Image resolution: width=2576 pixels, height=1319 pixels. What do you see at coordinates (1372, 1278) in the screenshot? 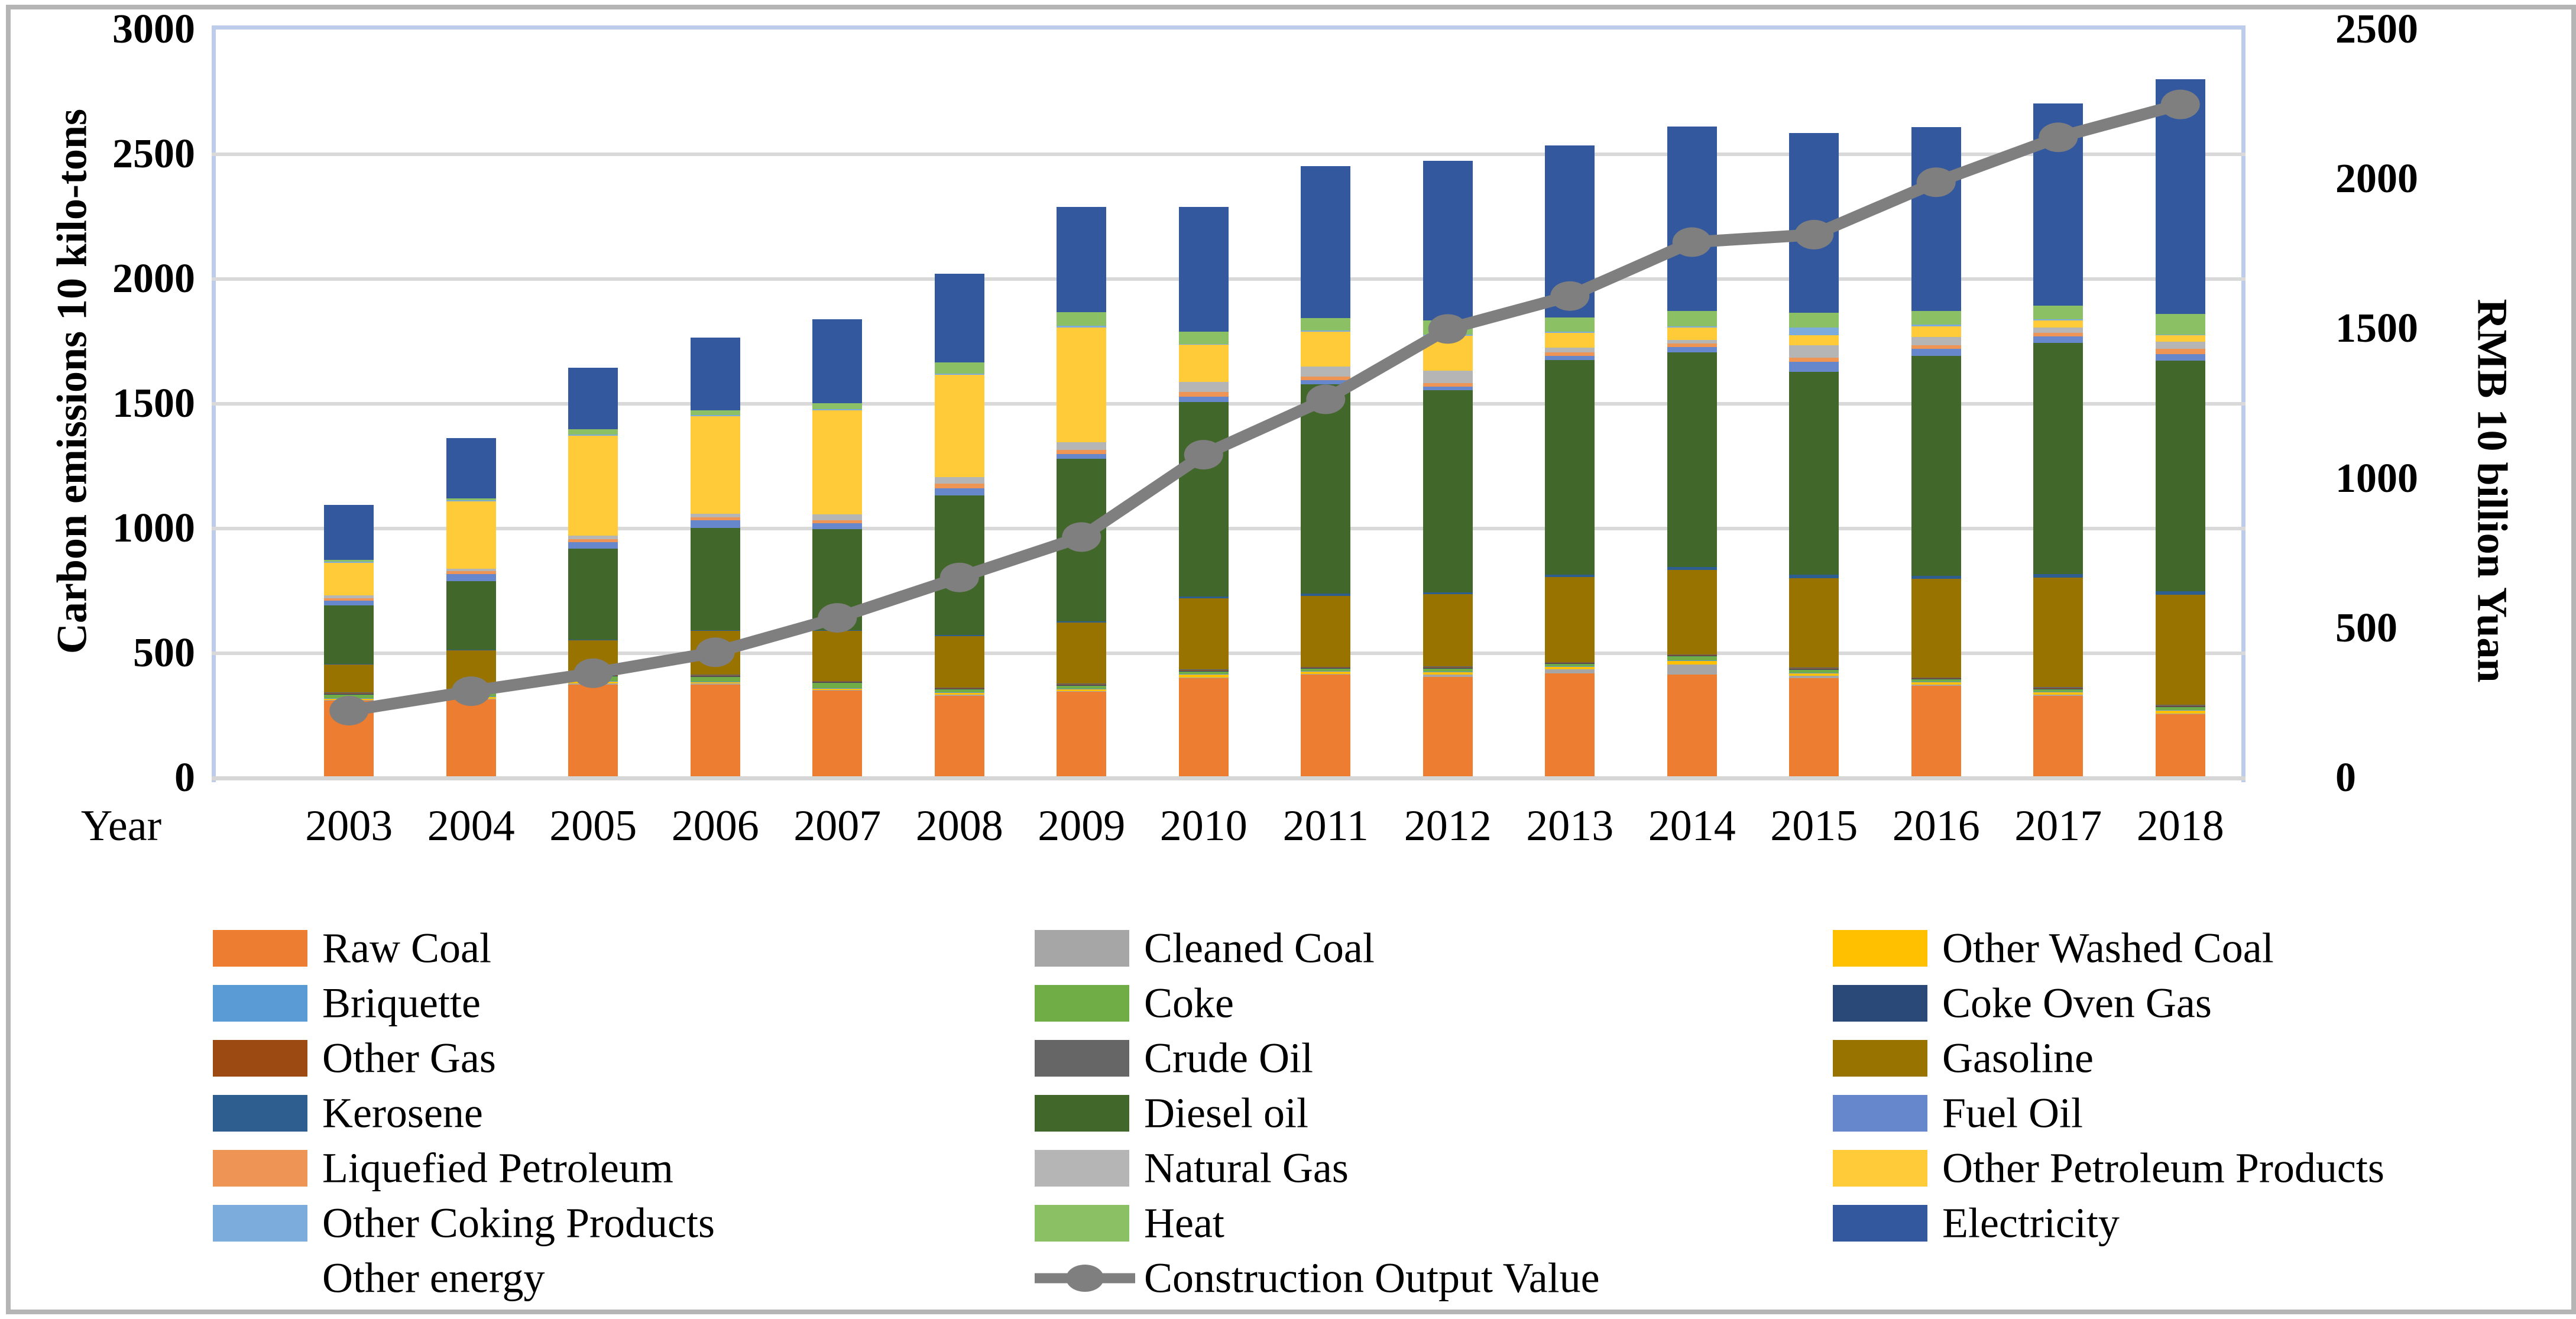
I see `legend-label-construction-output-value: Construction Output Value` at bounding box center [1372, 1278].